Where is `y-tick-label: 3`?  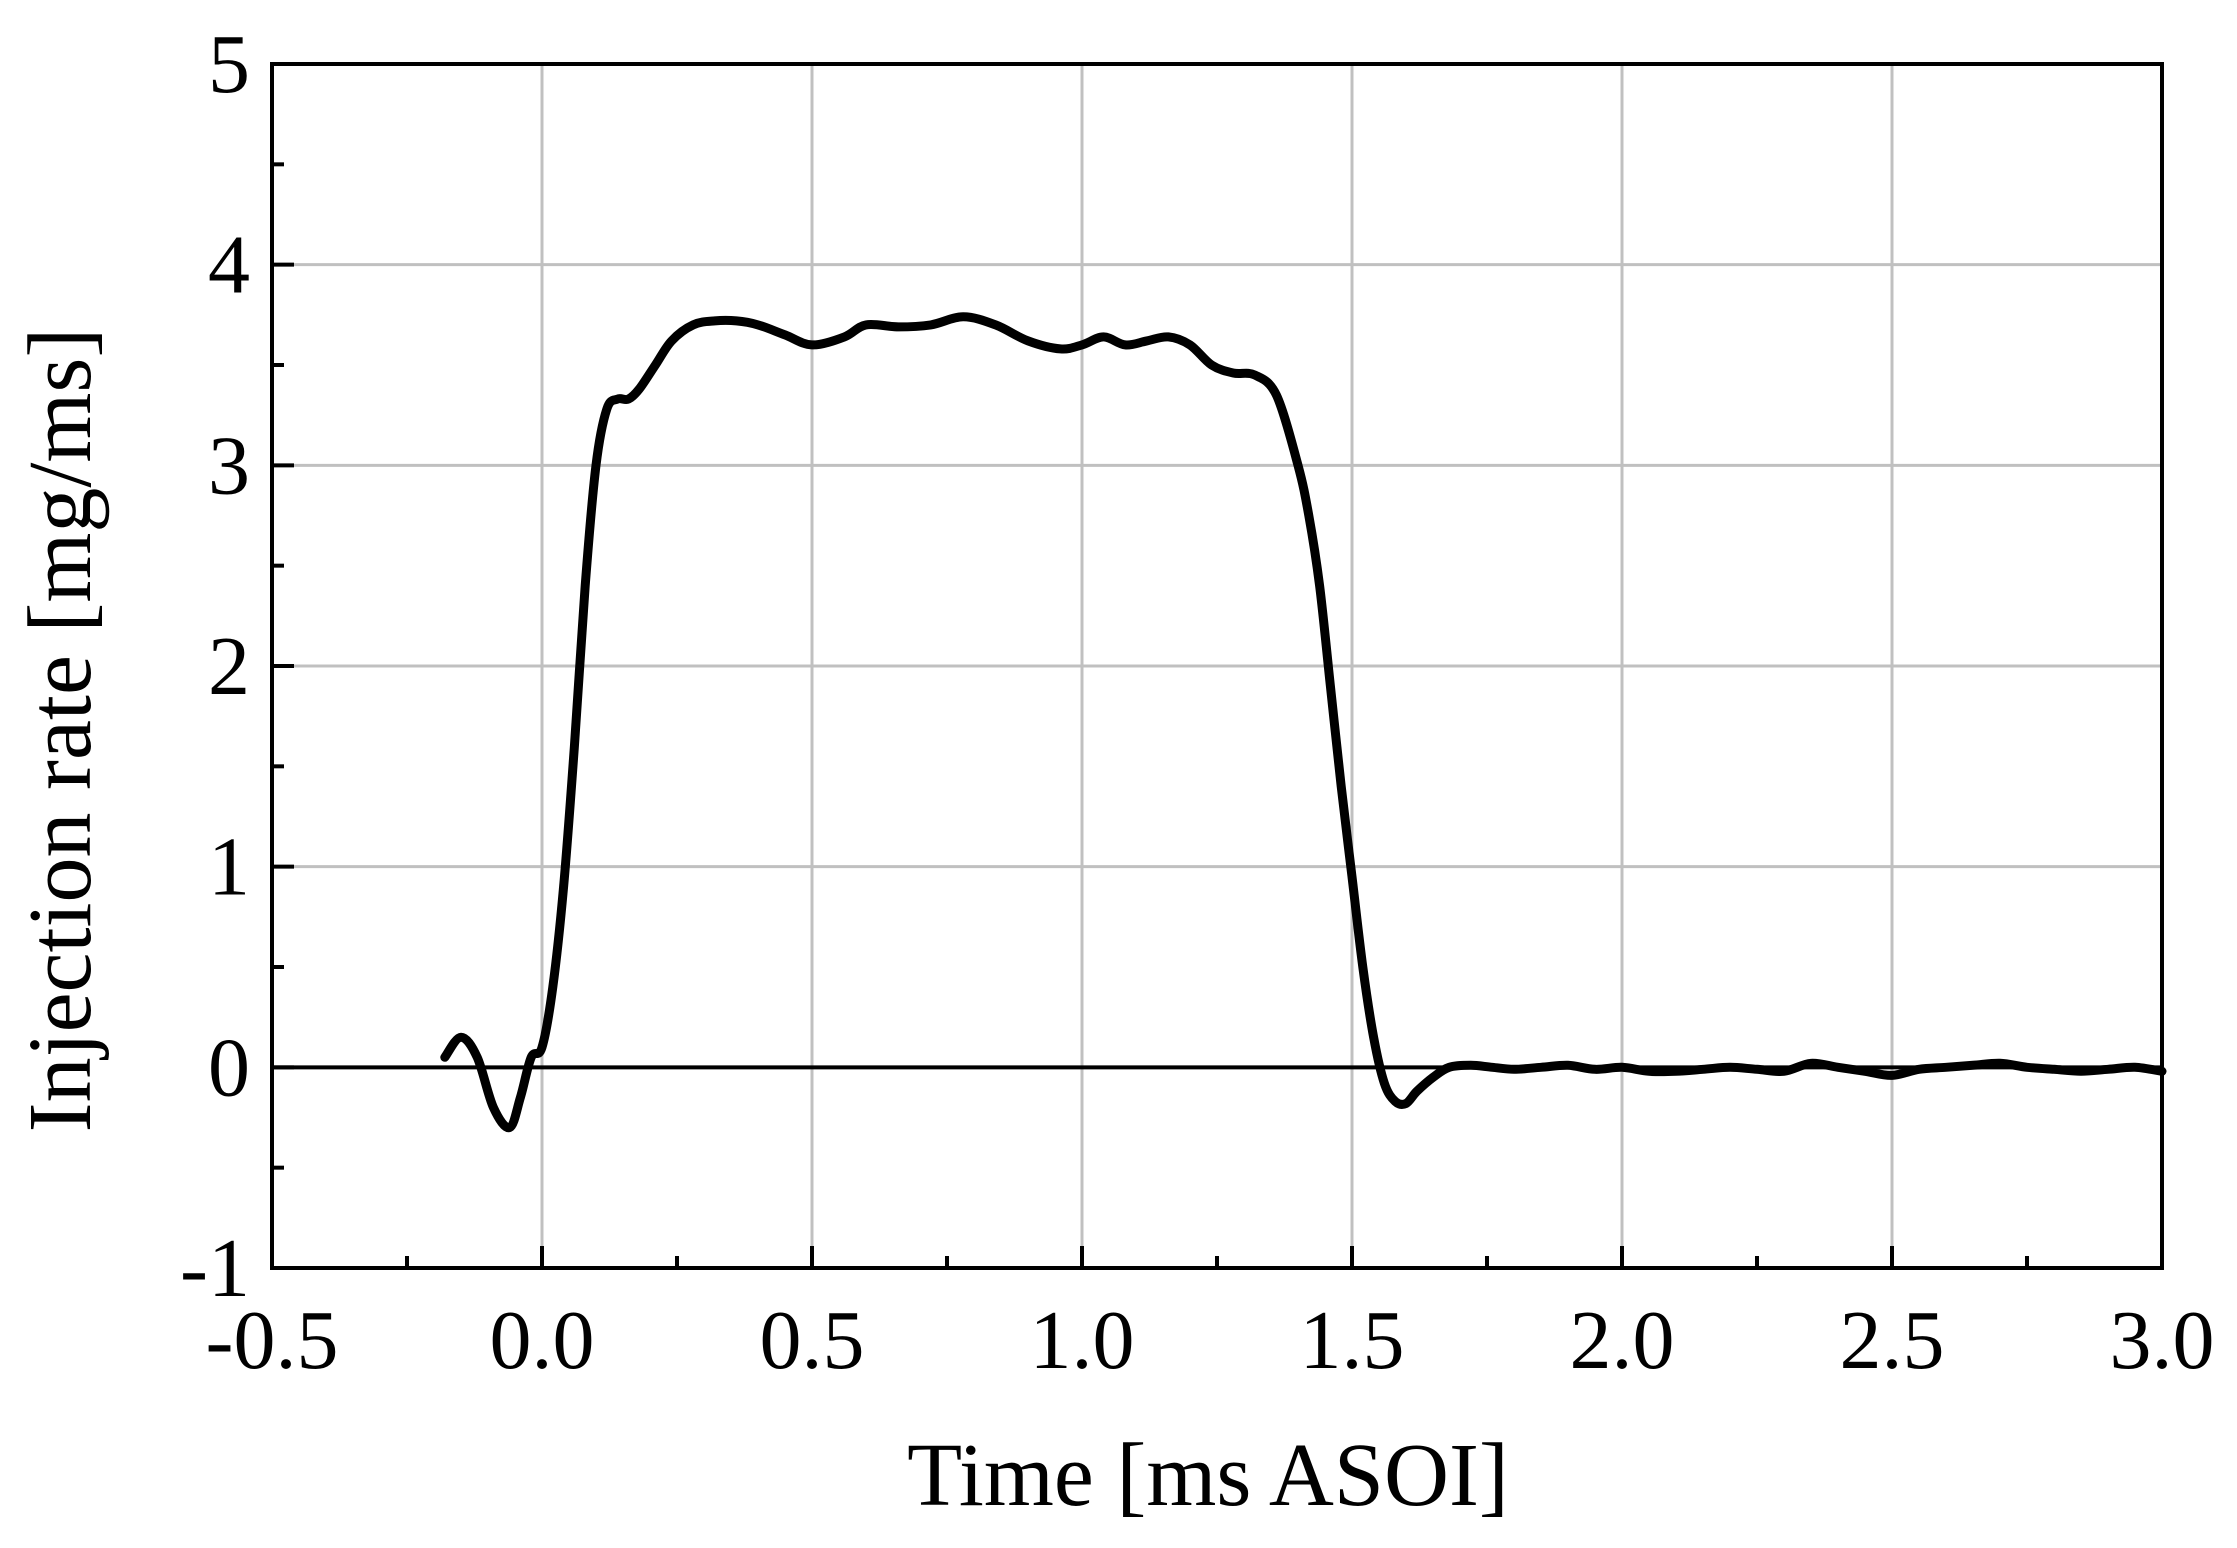
y-tick-label: 3 is located at coordinates (229, 465).